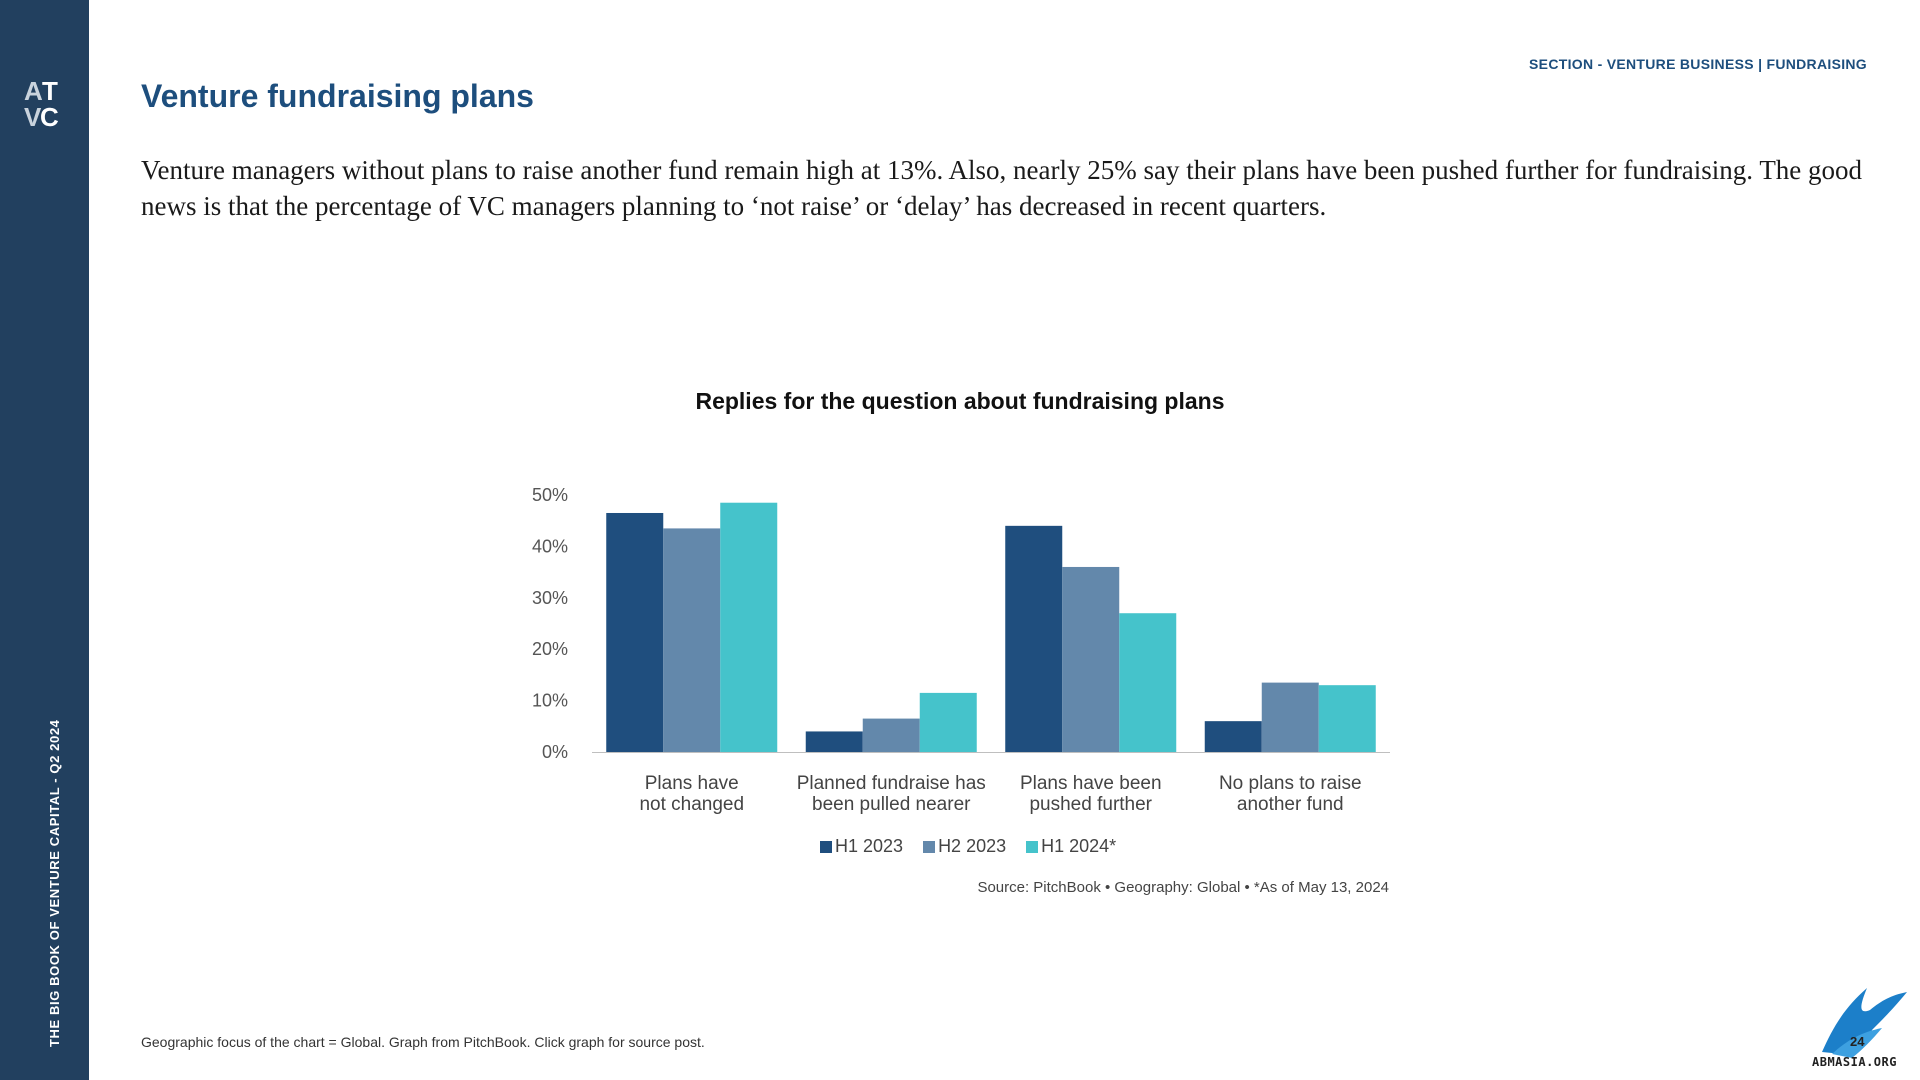 This screenshot has height=1080, width=1920. What do you see at coordinates (1079, 846) in the screenshot?
I see `legend-label: H1 2024*` at bounding box center [1079, 846].